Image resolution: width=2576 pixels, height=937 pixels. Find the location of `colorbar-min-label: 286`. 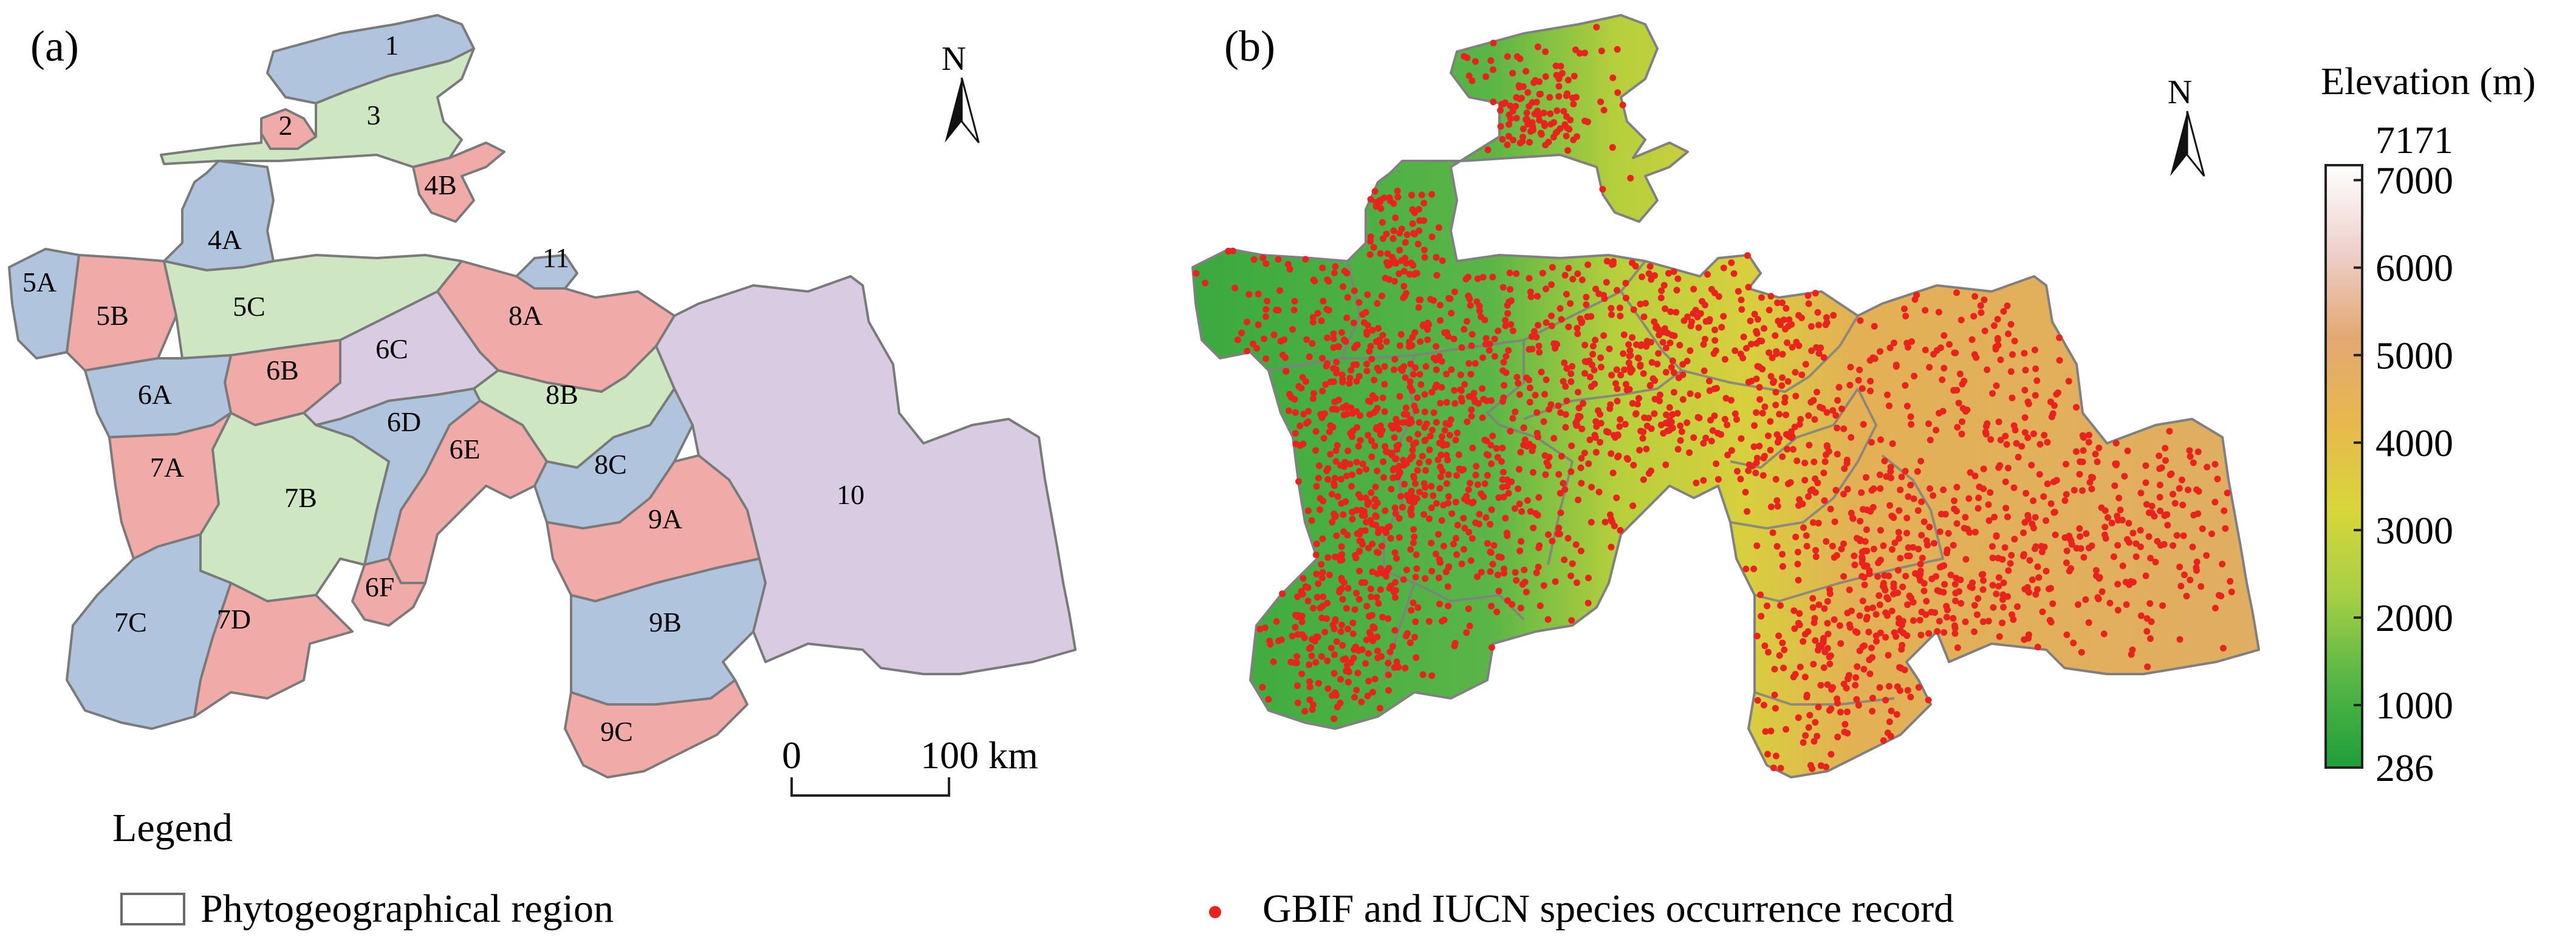

colorbar-min-label: 286 is located at coordinates (2405, 767).